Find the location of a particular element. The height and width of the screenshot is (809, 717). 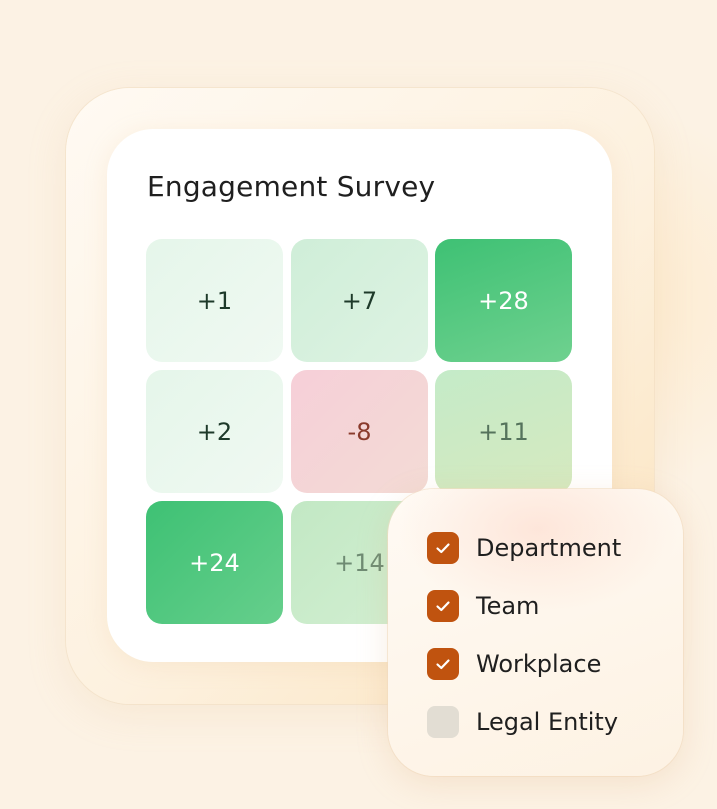

cell-value: +14 is located at coordinates (359, 562).